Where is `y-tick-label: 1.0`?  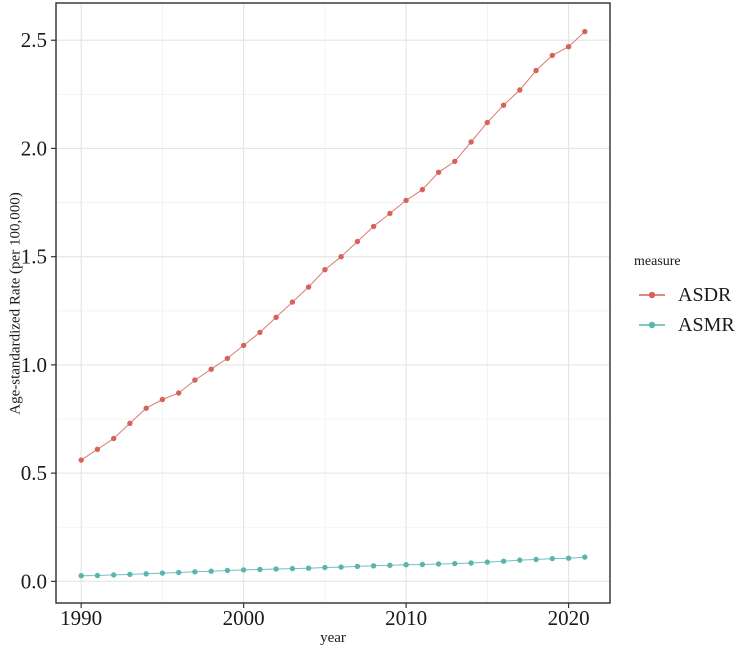
y-tick-label: 1.0 is located at coordinates (34, 365).